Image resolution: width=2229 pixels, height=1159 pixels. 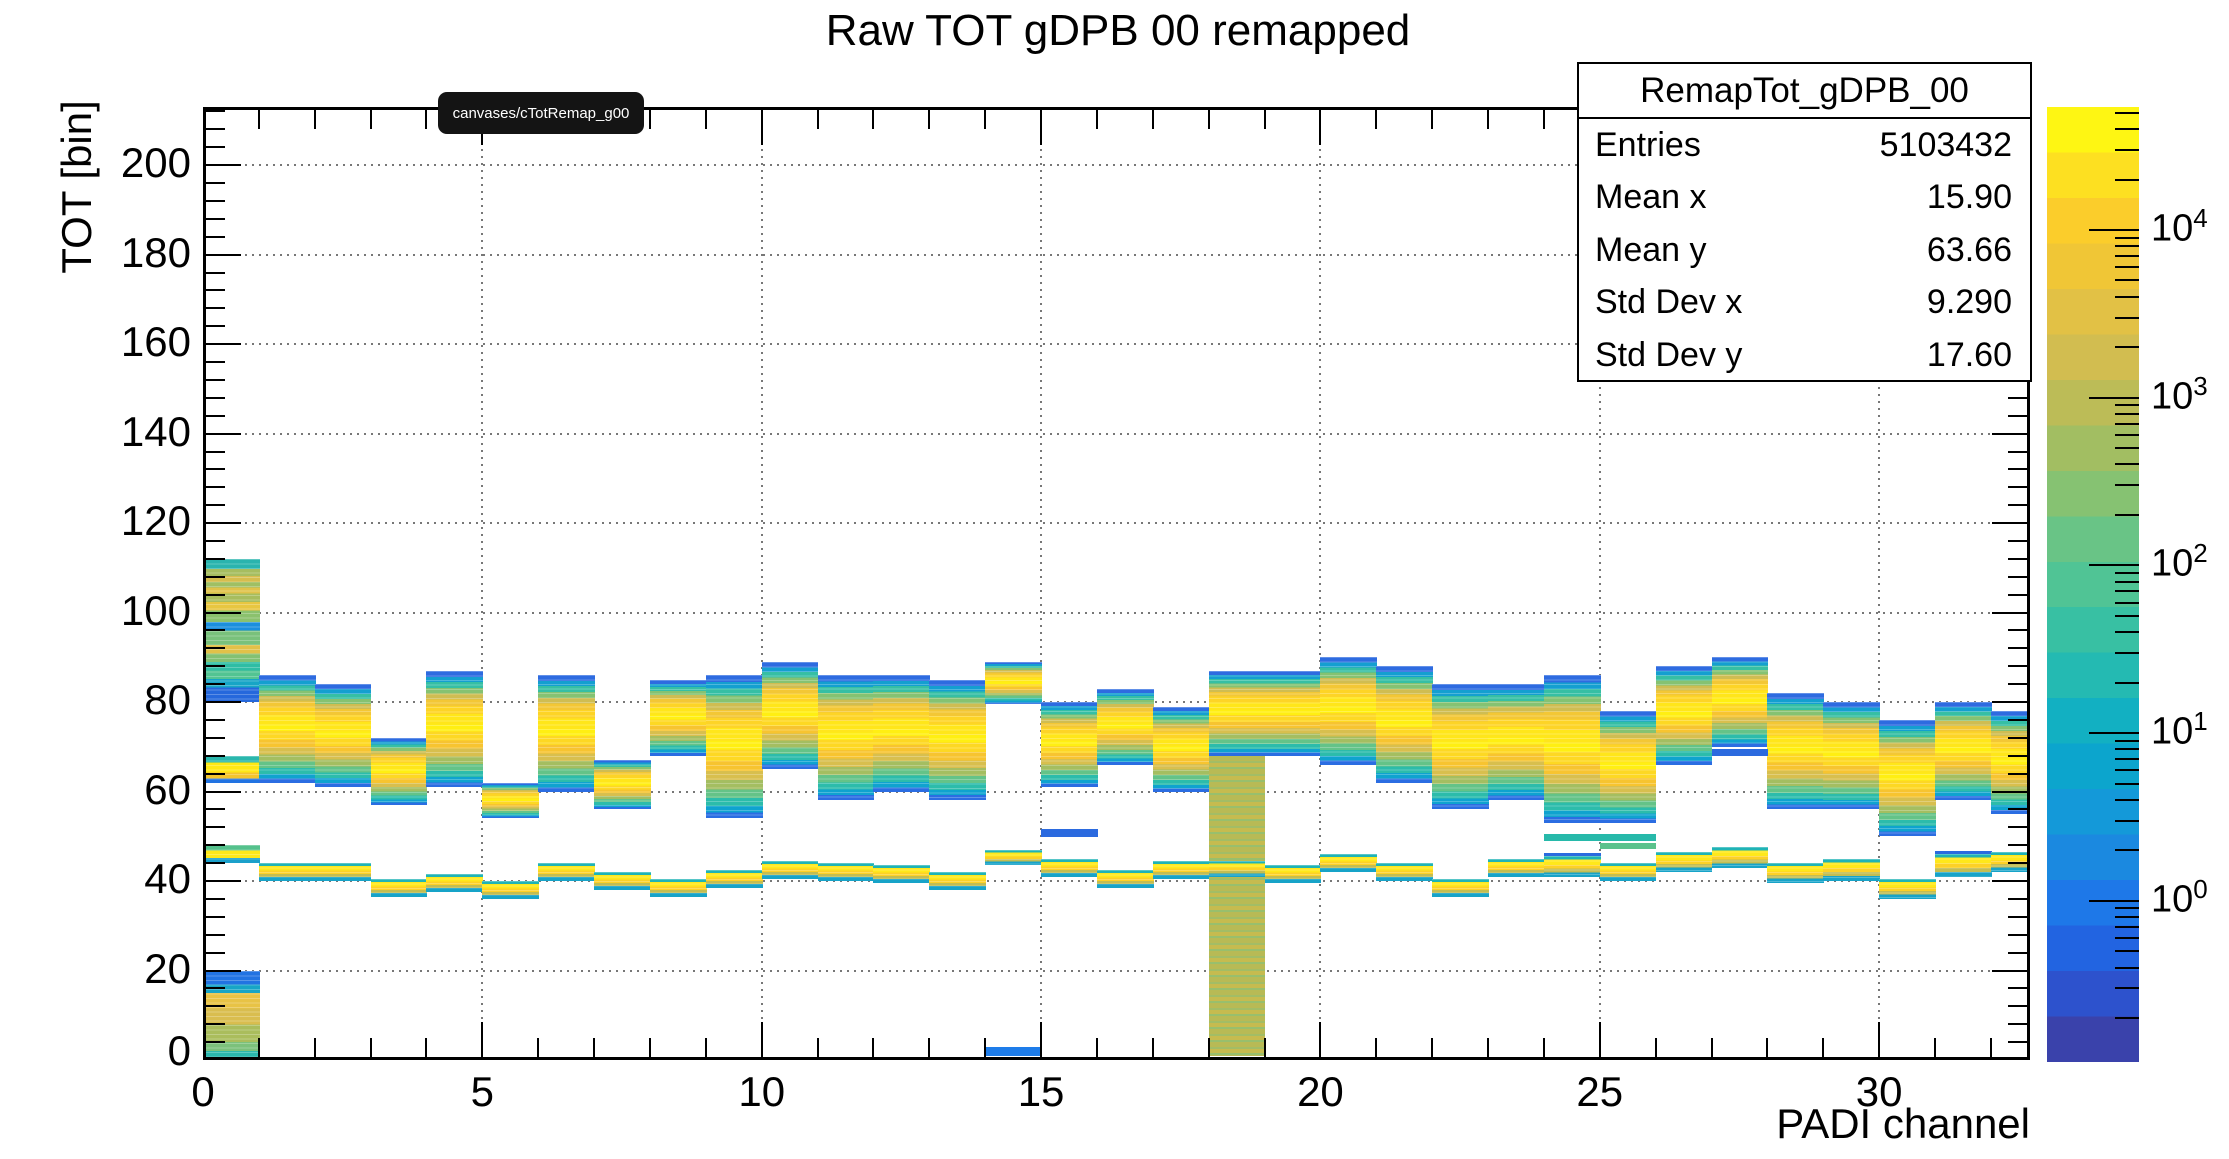 I want to click on main-band-ch22, so click(x=1460, y=747).